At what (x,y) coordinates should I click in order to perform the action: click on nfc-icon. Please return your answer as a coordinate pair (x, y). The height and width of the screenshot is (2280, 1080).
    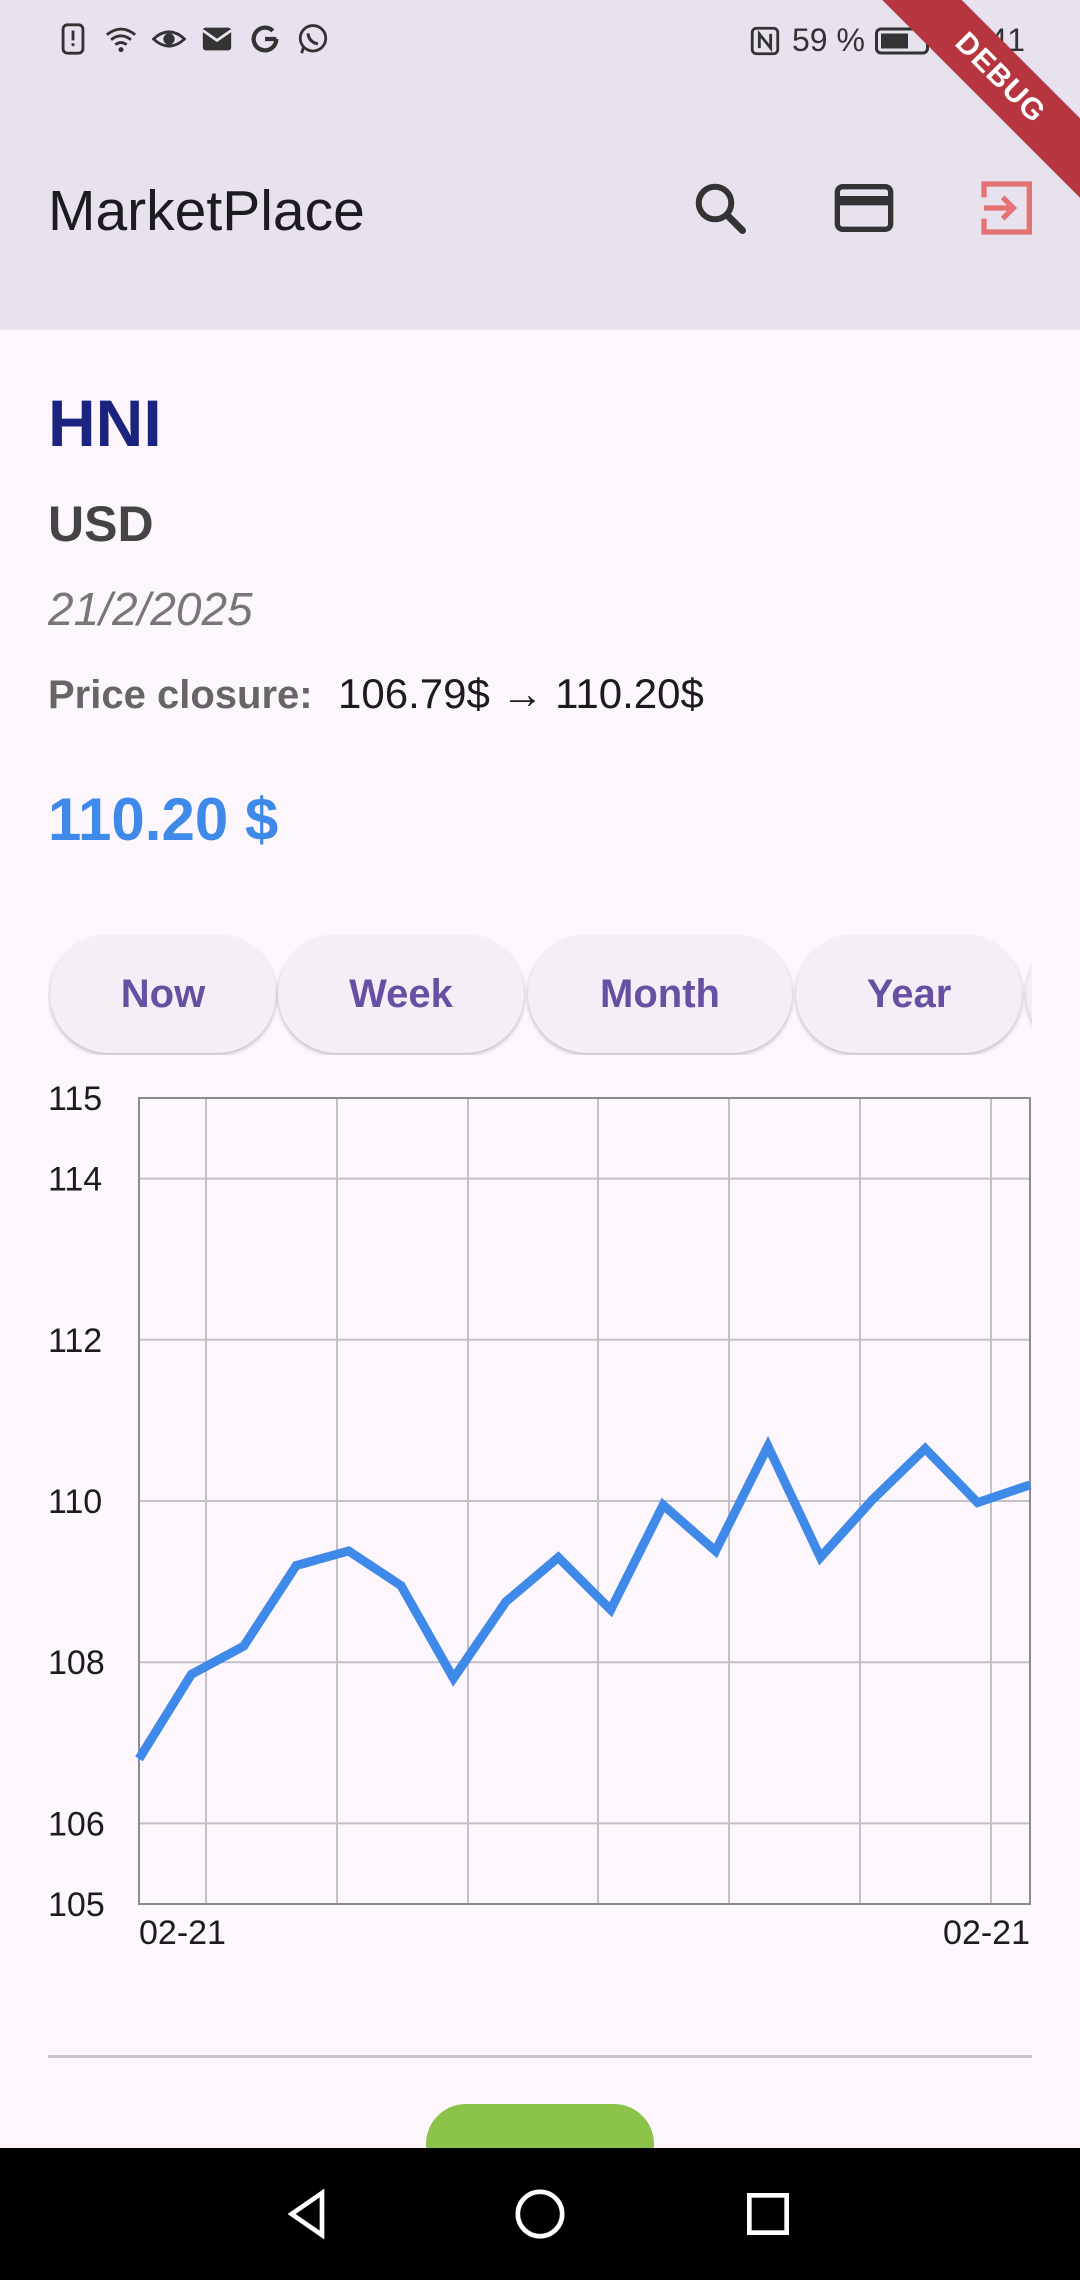
    Looking at the image, I should click on (765, 40).